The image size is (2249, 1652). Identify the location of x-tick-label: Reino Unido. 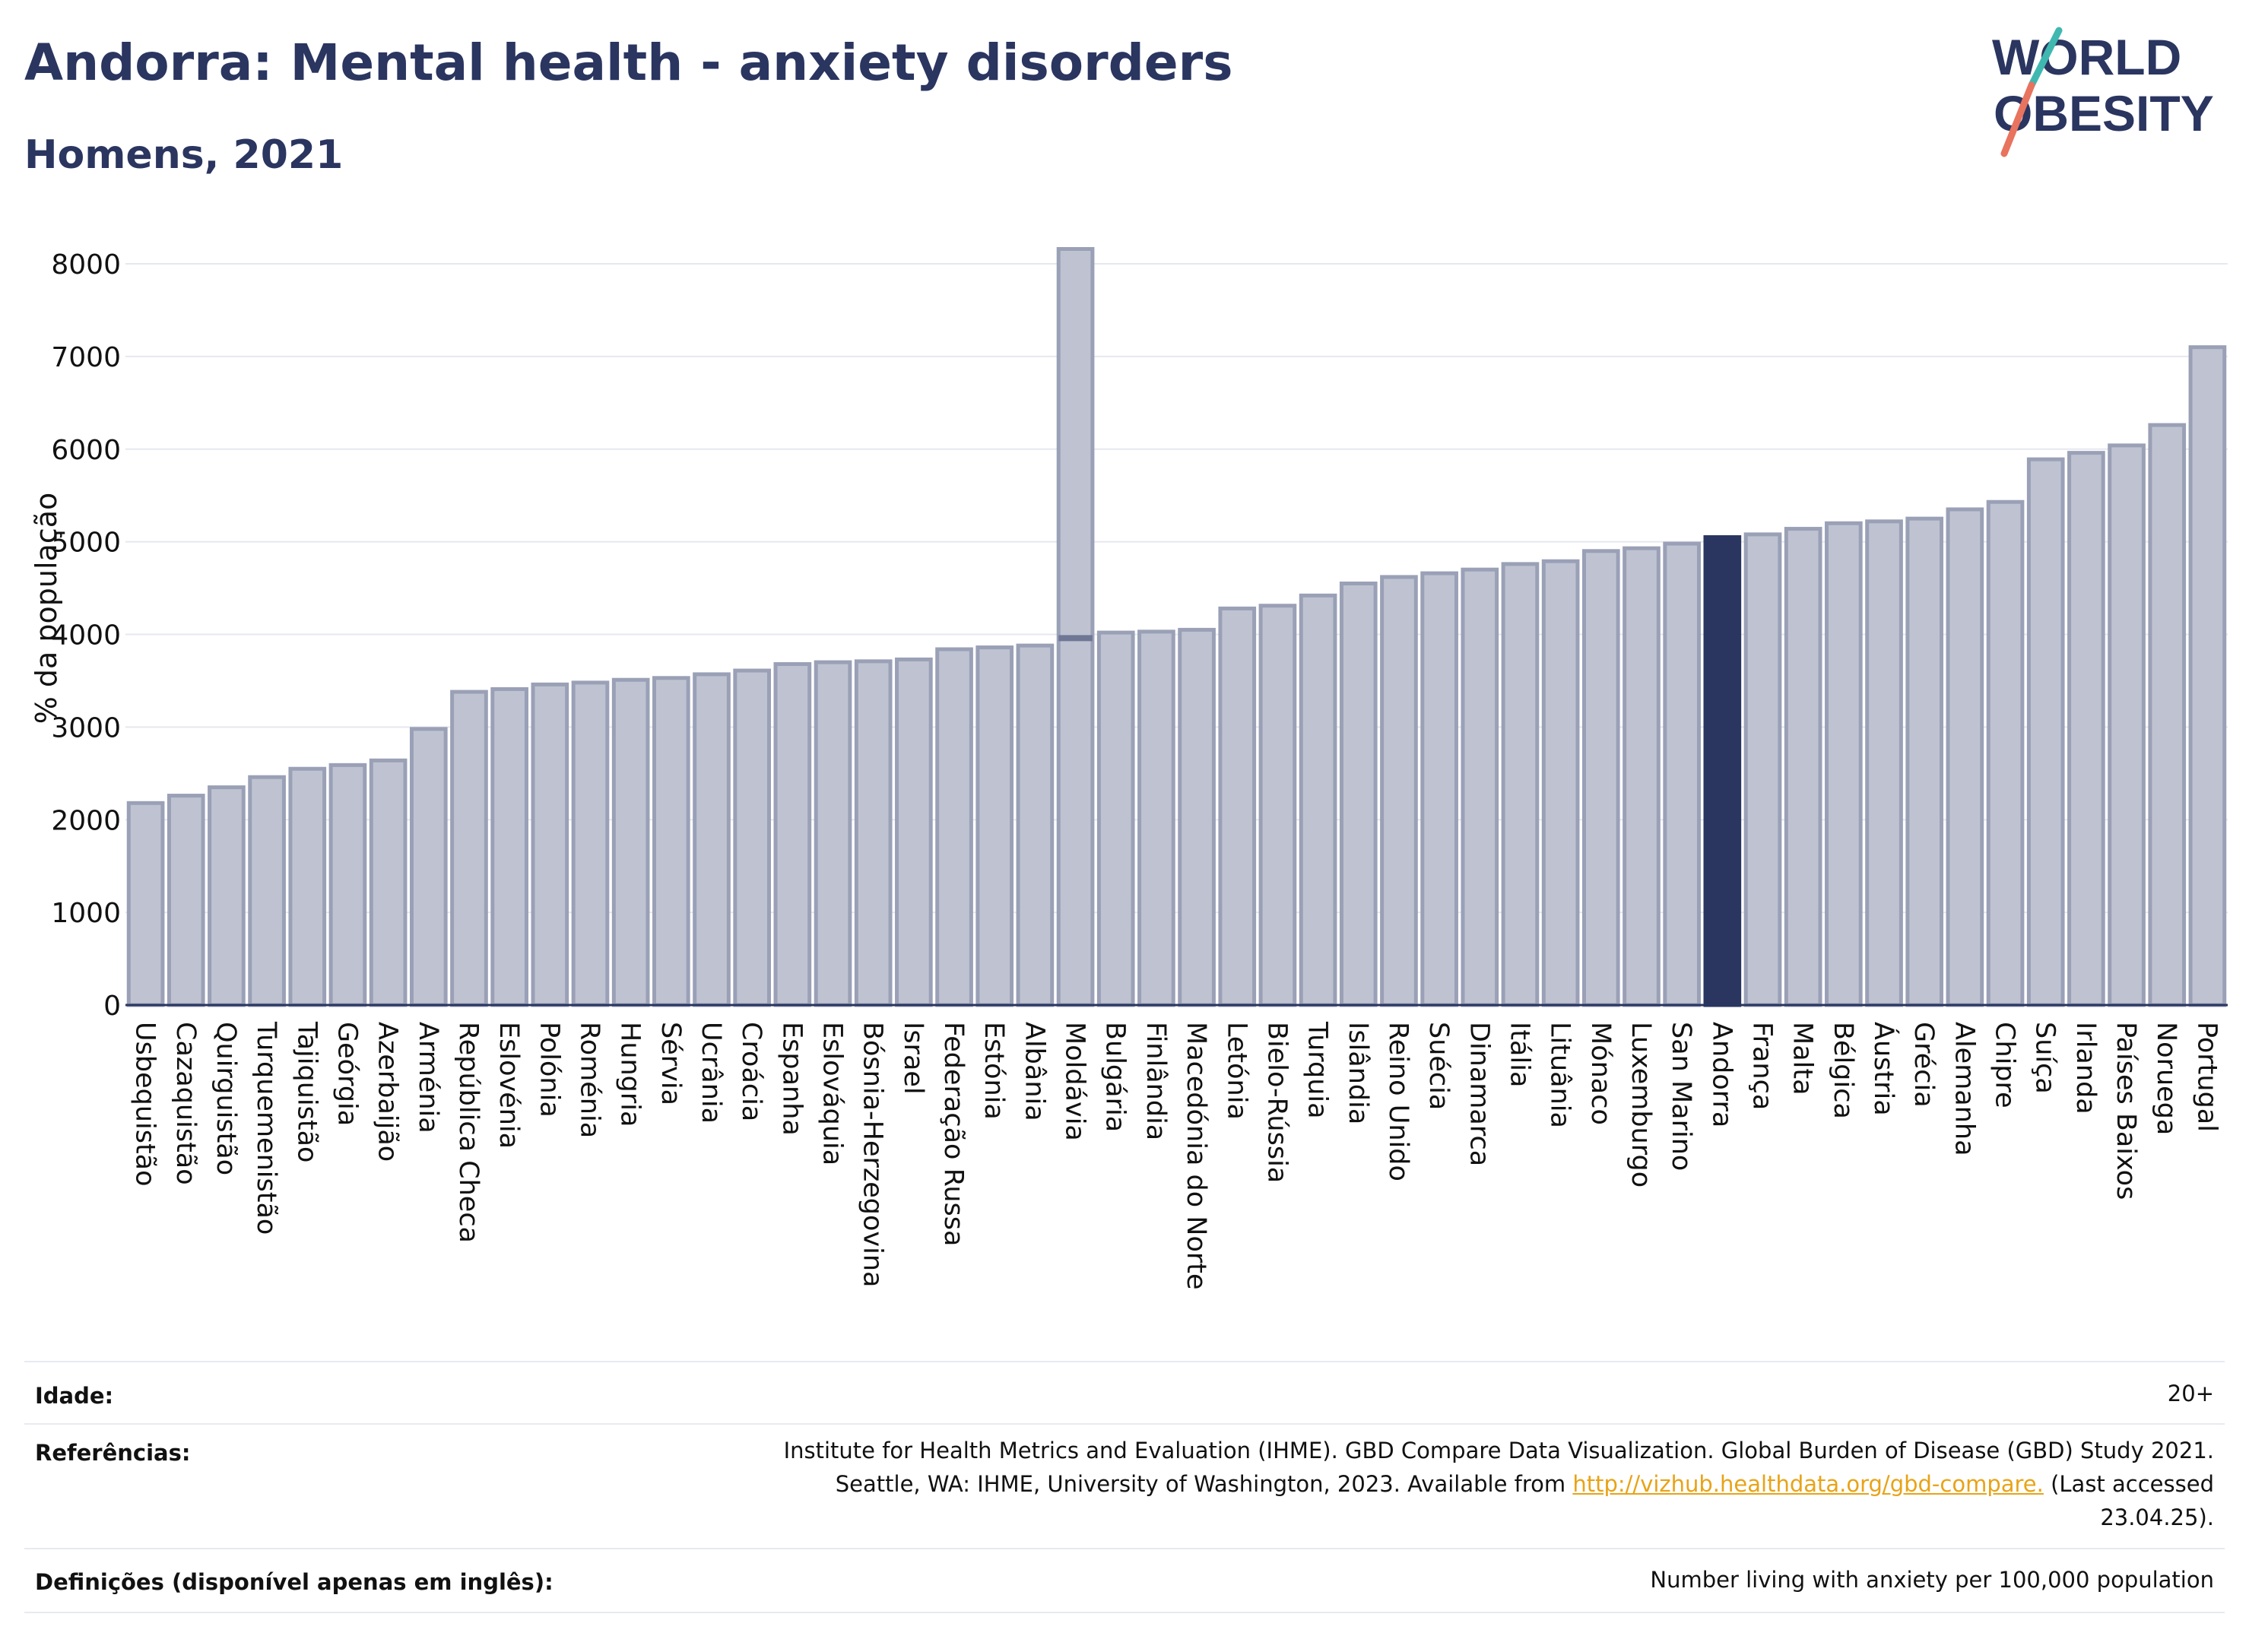
(1398, 1101).